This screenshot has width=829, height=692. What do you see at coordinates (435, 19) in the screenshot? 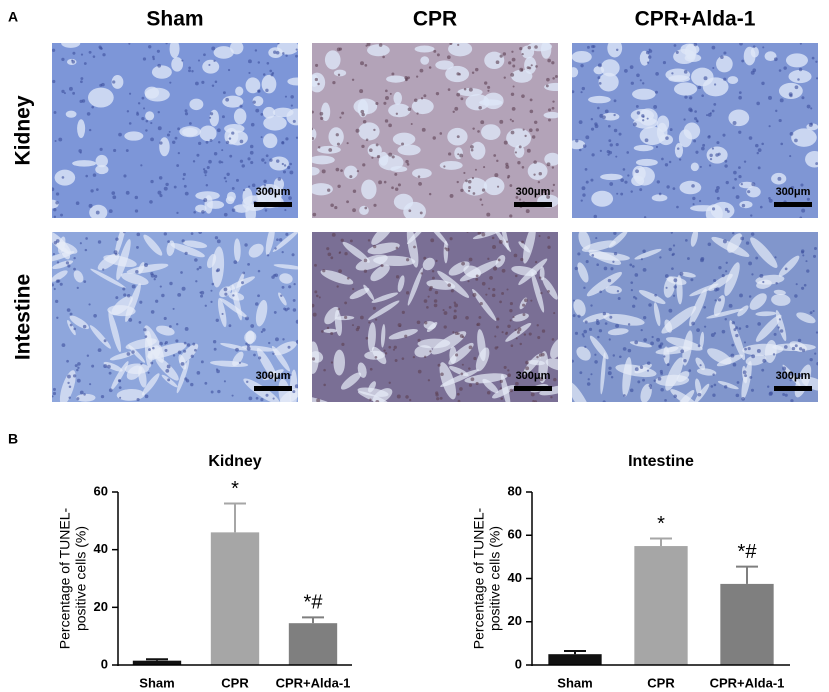
I see `column-header: CPR` at bounding box center [435, 19].